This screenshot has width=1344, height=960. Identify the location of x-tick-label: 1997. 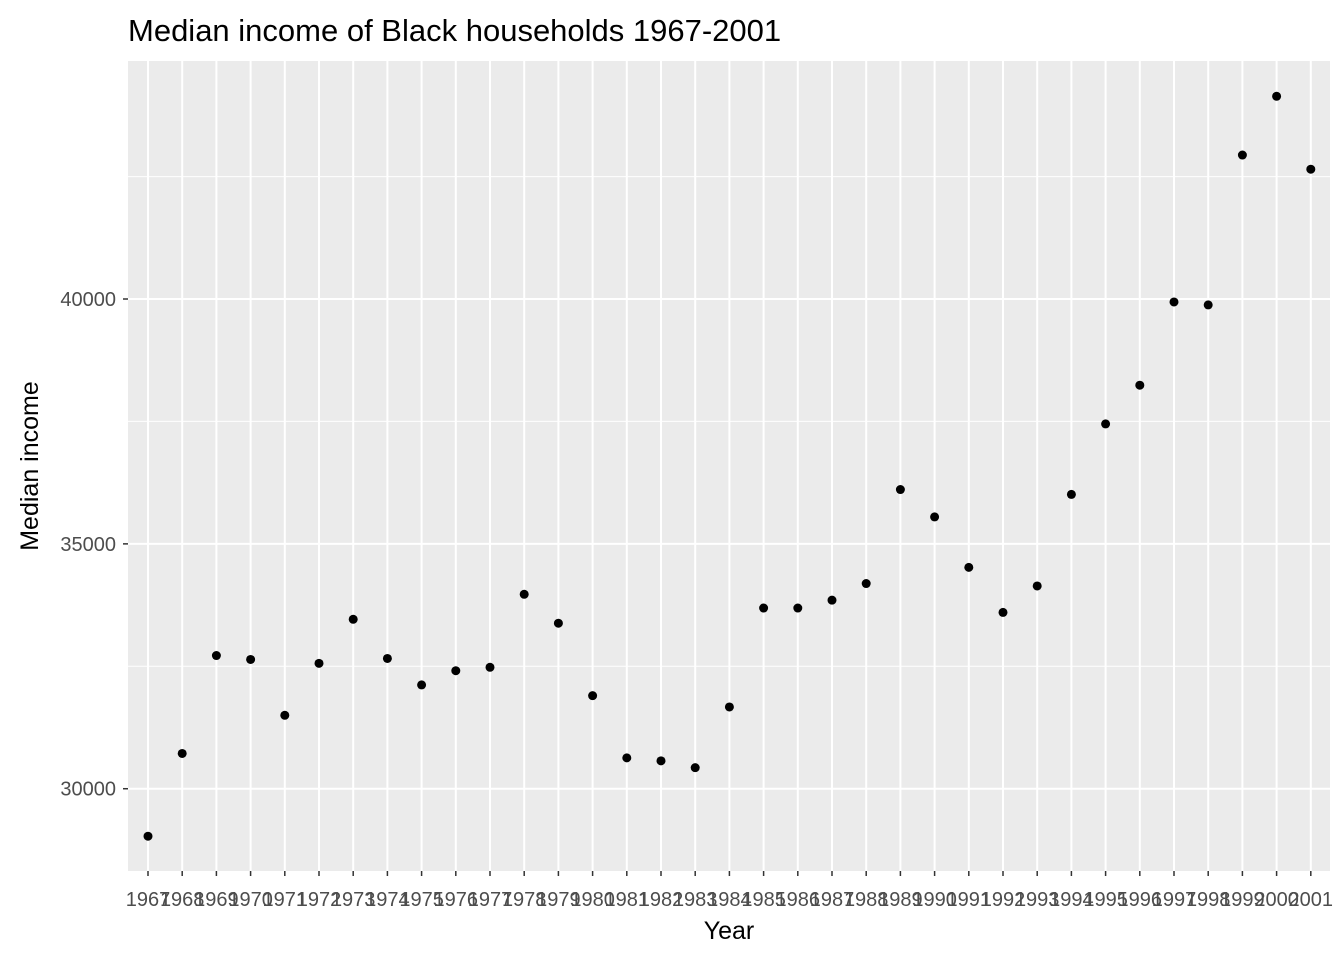
(1174, 900).